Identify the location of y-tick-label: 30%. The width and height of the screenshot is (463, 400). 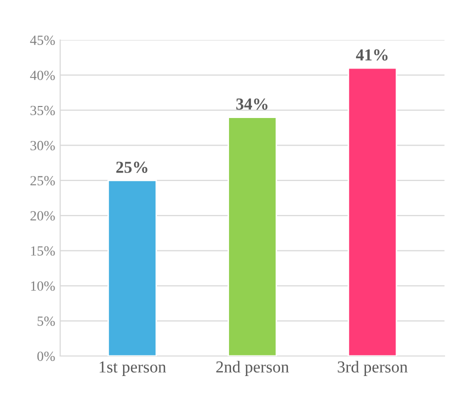
(42, 145).